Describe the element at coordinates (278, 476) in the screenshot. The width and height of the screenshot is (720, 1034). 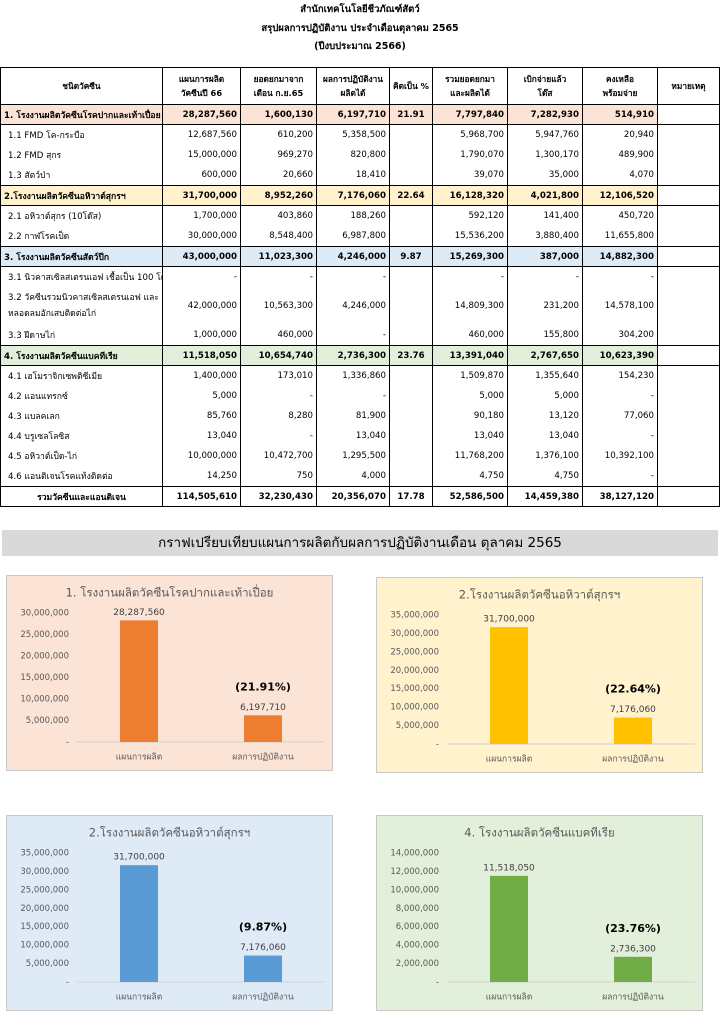
I see `cell: 750` at that location.